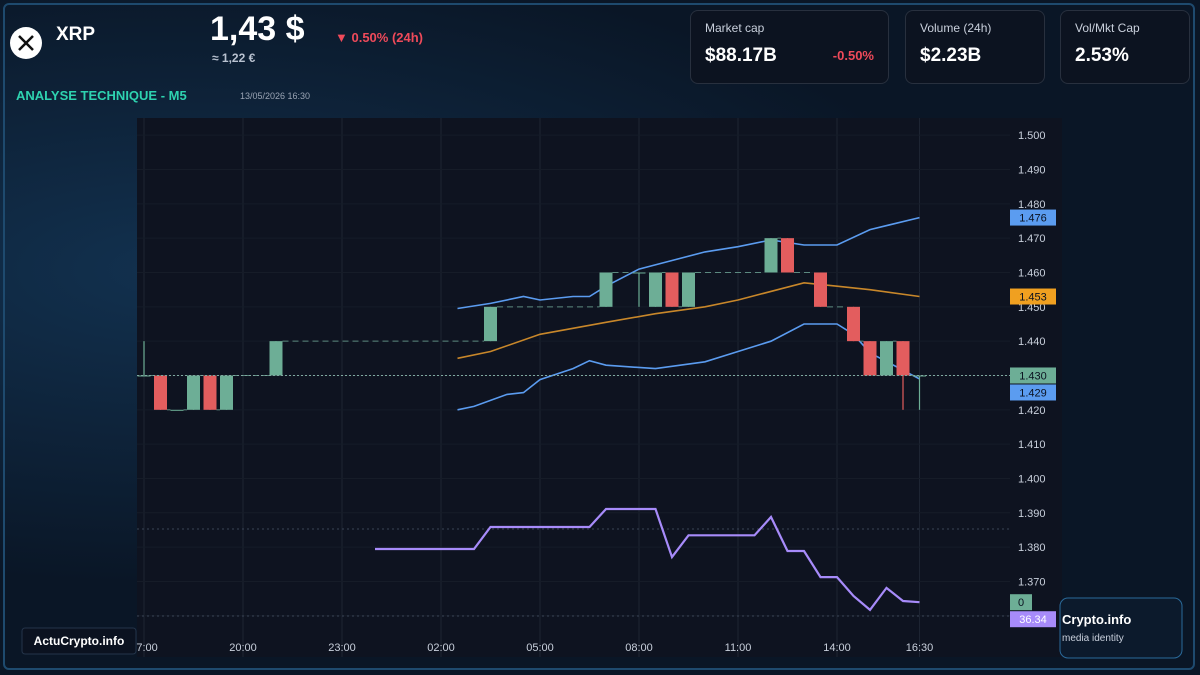 The image size is (1200, 675). I want to click on rsi-tag-label: 36.34, so click(1033, 620).